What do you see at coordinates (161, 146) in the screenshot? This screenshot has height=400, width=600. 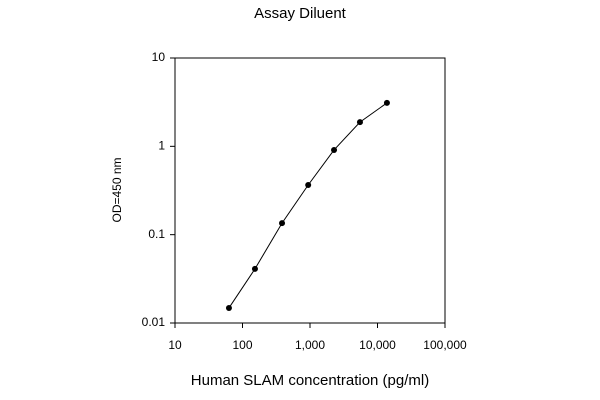 I see `y-tick-label: 1` at bounding box center [161, 146].